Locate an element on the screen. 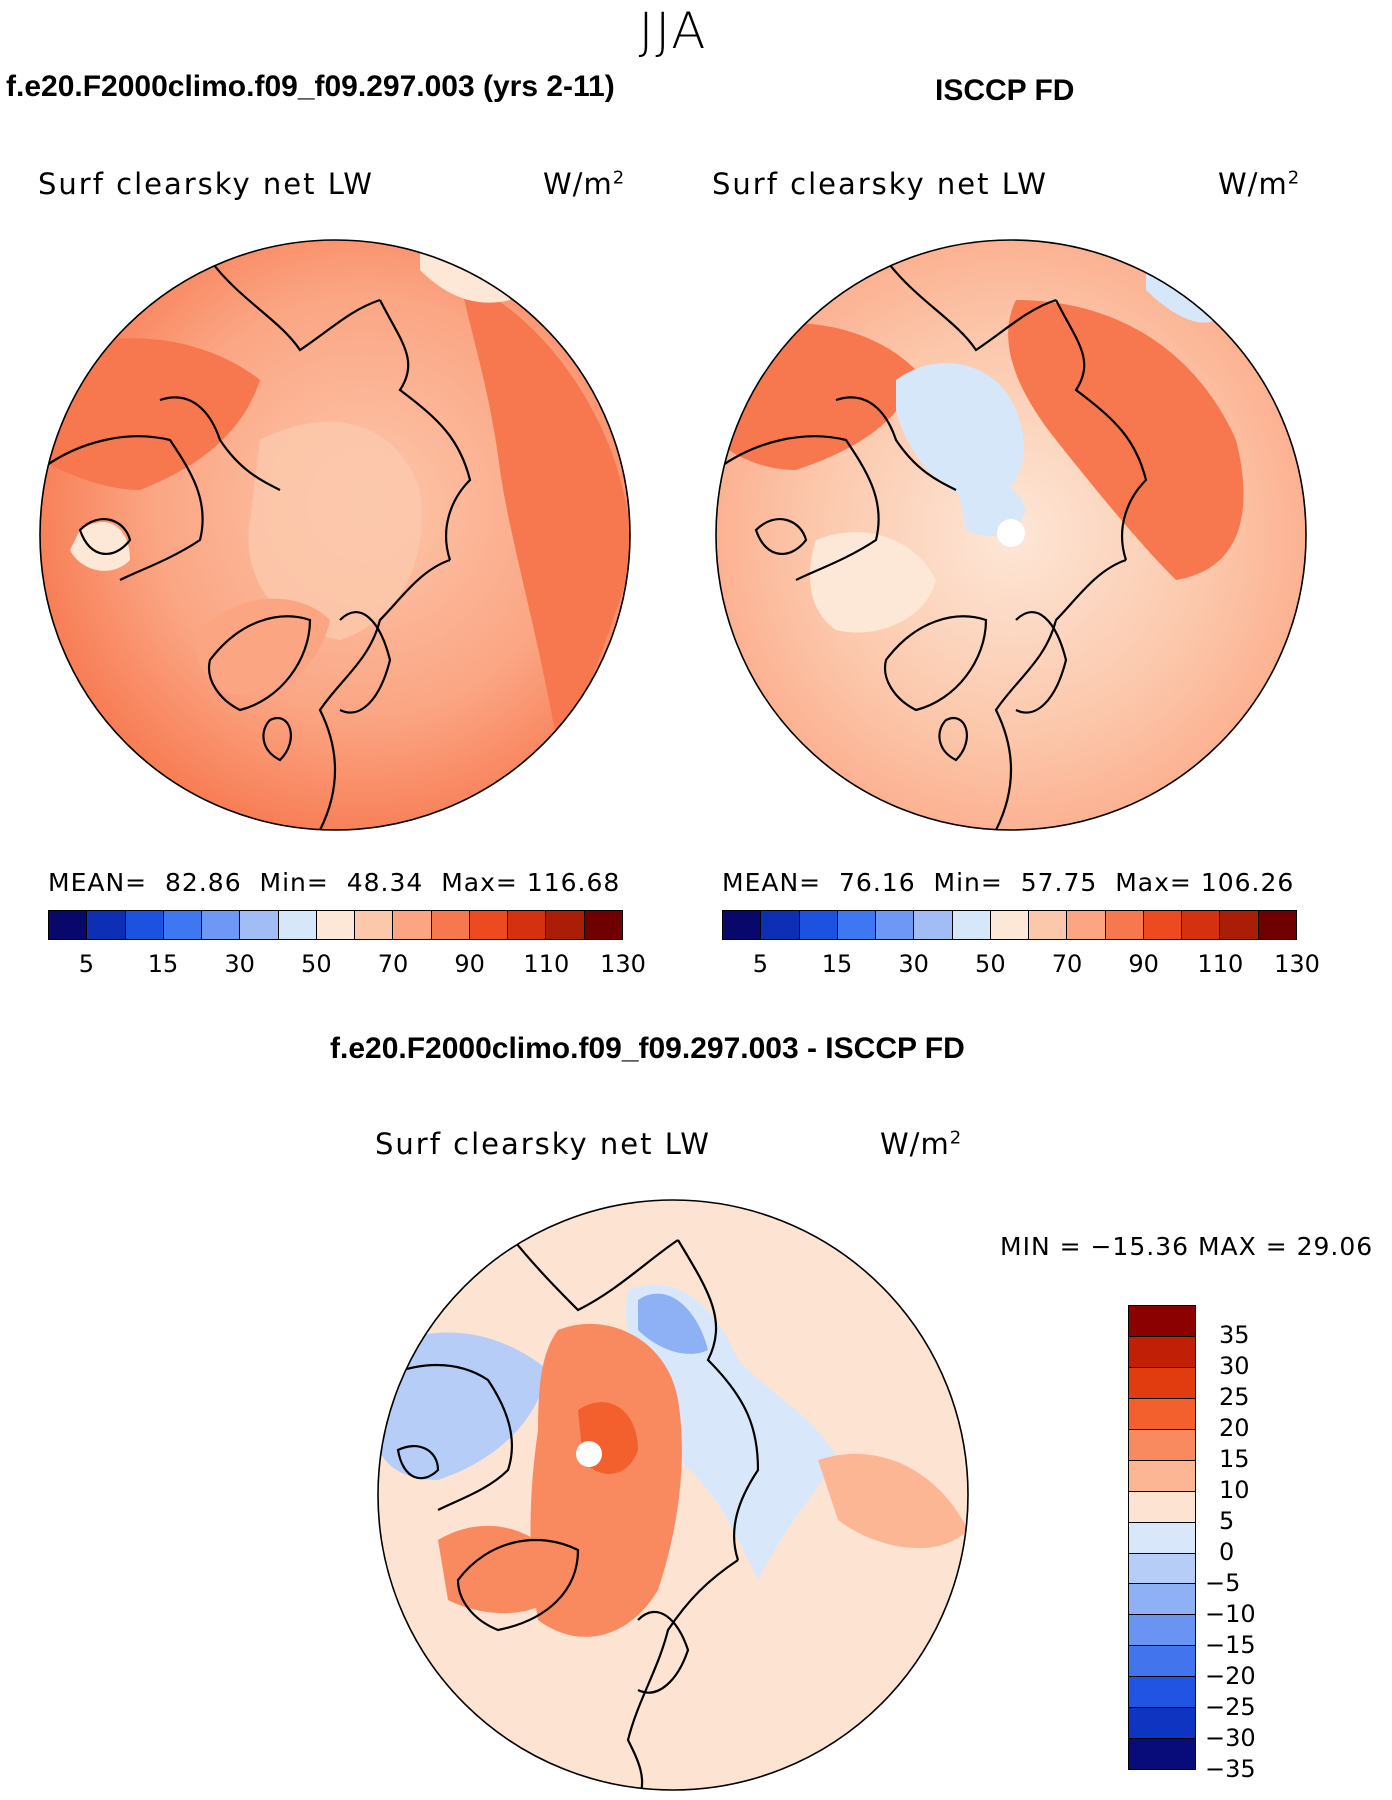  diff-colorbar-tick-label: 25 is located at coordinates (1234, 1397).